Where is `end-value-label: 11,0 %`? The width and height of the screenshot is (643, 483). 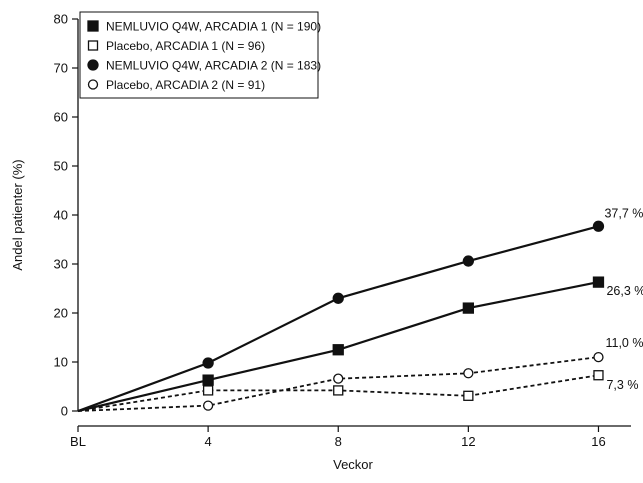
end-value-label: 11,0 % is located at coordinates (624, 343).